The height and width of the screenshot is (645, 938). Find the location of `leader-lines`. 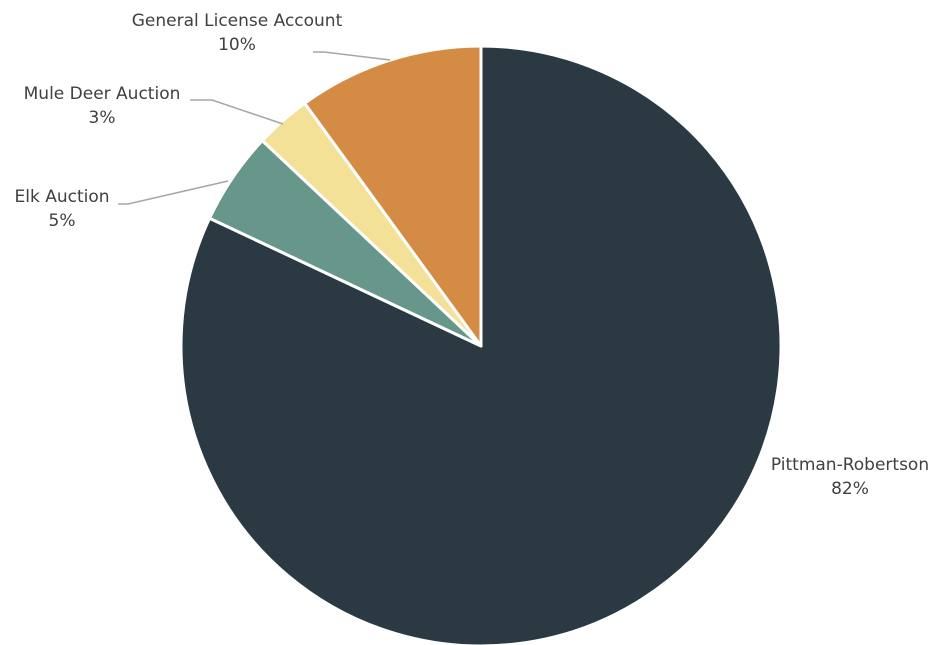

leader-lines is located at coordinates (254, 128).